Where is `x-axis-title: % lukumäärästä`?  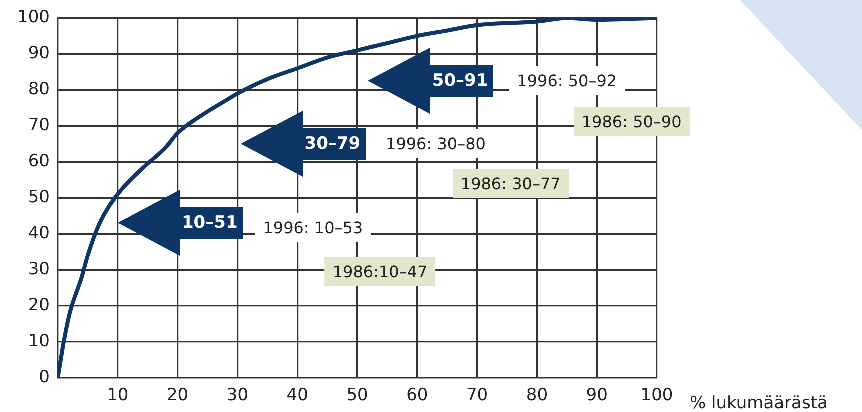
x-axis-title: % lukumäärästä is located at coordinates (759, 402).